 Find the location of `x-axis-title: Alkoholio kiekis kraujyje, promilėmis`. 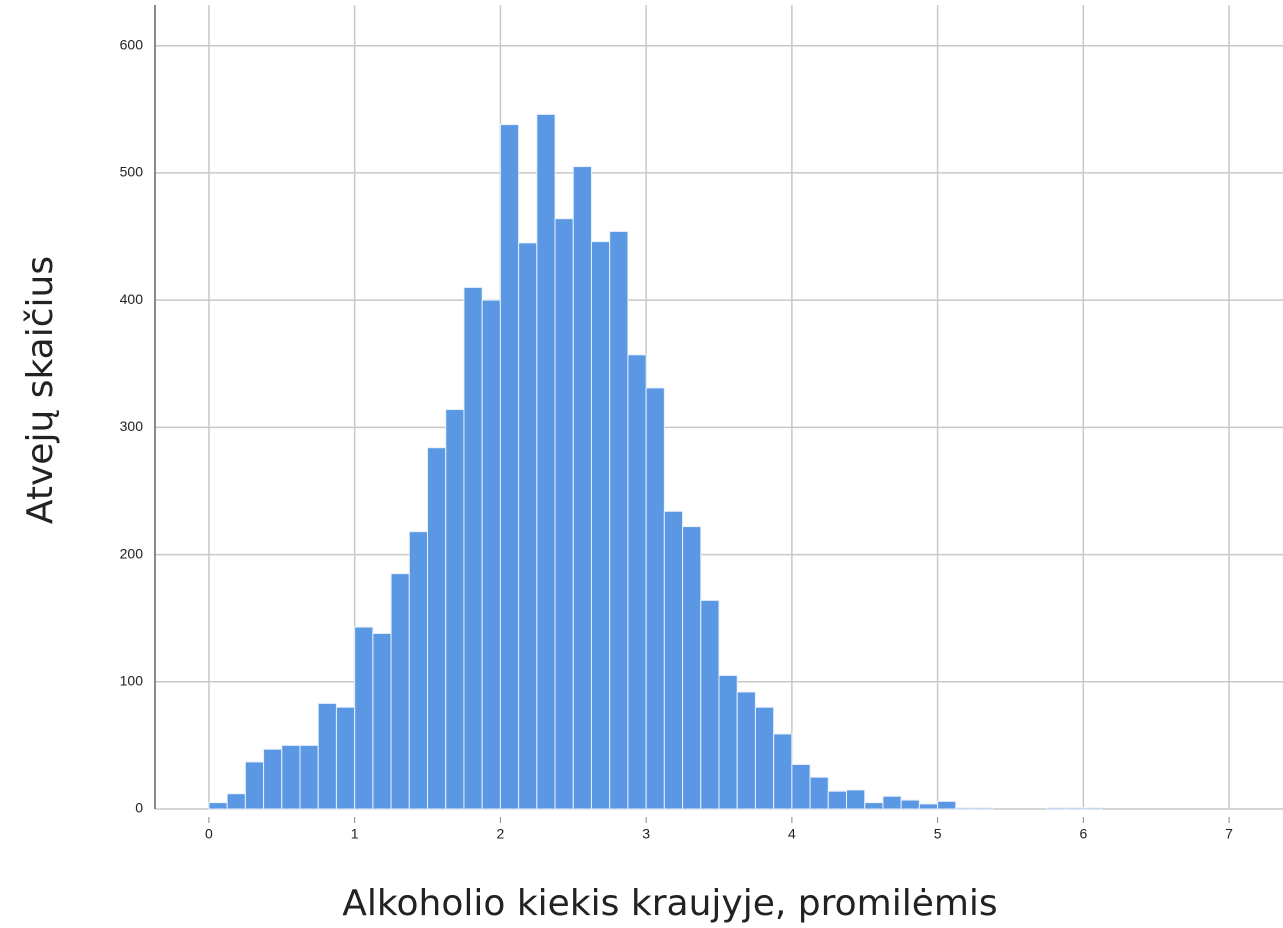

x-axis-title: Alkoholio kiekis kraujyje, promilėmis is located at coordinates (669, 903).